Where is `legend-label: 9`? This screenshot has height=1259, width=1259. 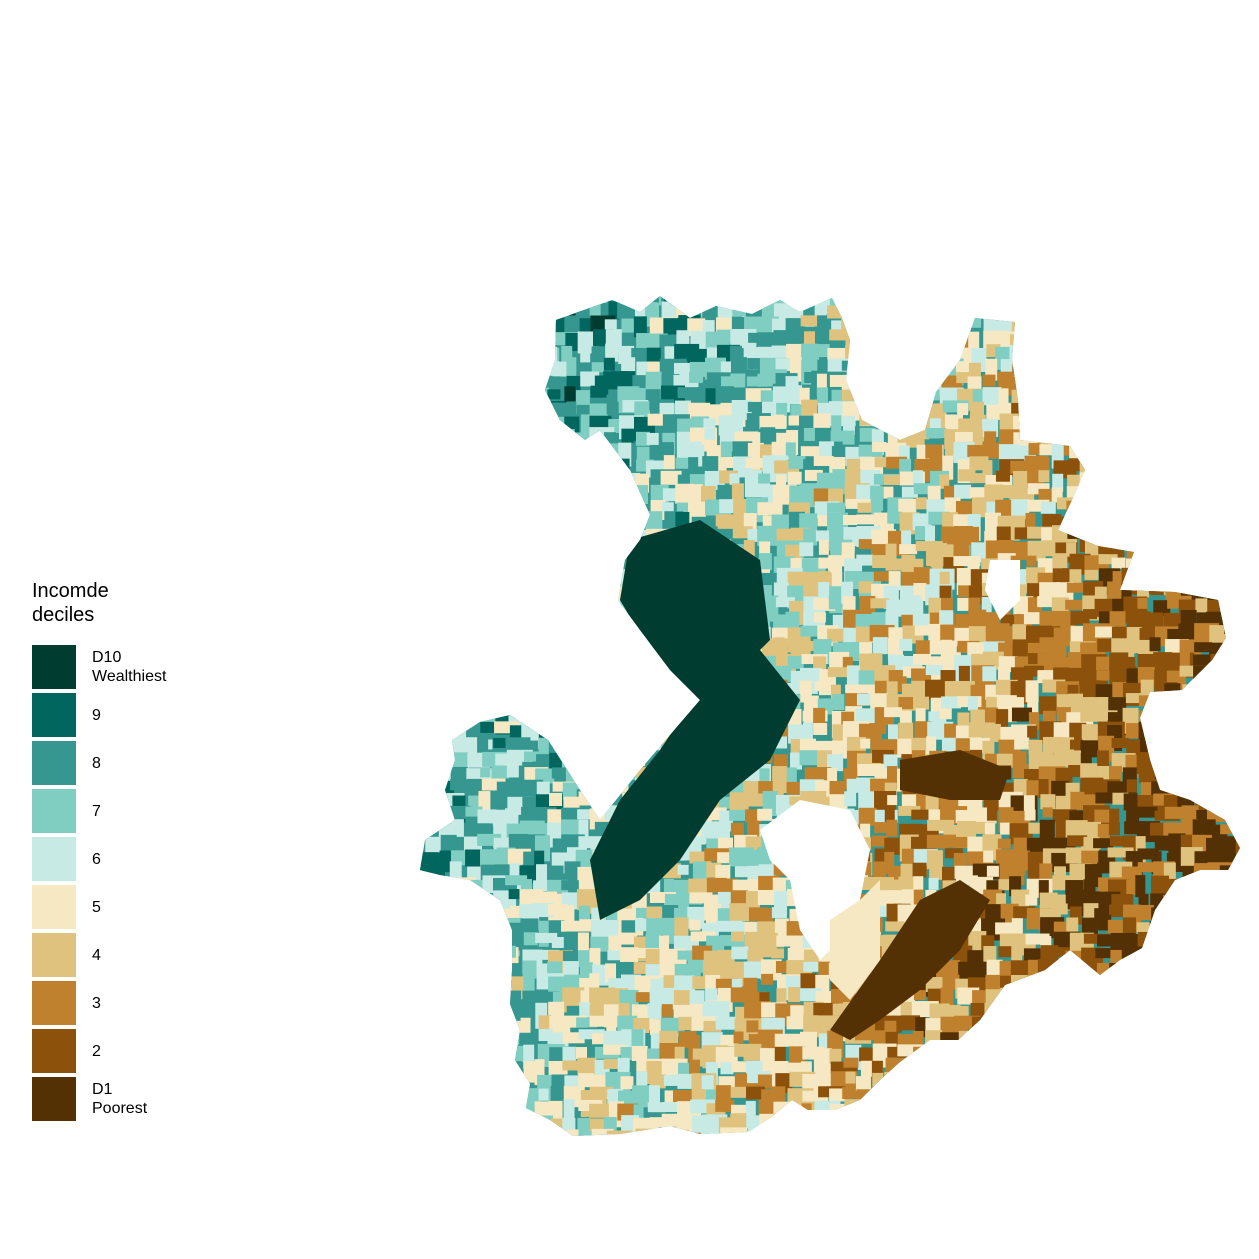 legend-label: 9 is located at coordinates (96, 715).